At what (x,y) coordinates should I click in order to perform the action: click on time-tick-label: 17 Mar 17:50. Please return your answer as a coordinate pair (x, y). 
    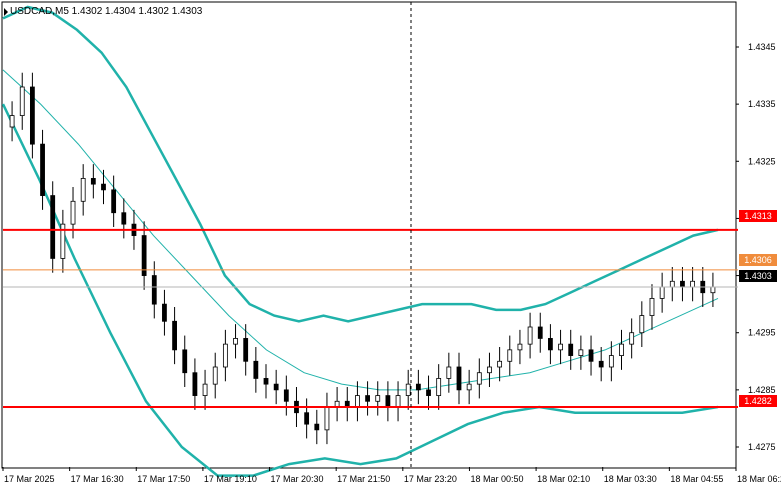
    Looking at the image, I should click on (163, 479).